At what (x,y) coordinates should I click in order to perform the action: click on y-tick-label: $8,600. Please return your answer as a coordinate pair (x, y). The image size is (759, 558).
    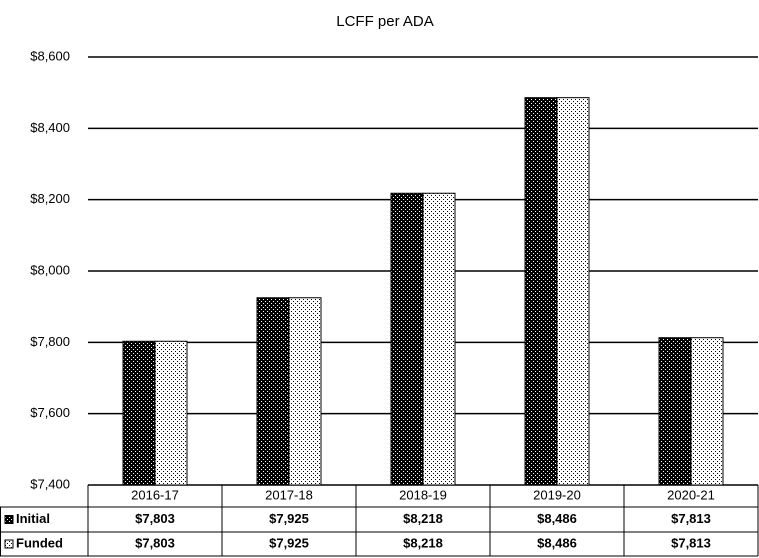
    Looking at the image, I should click on (50, 55).